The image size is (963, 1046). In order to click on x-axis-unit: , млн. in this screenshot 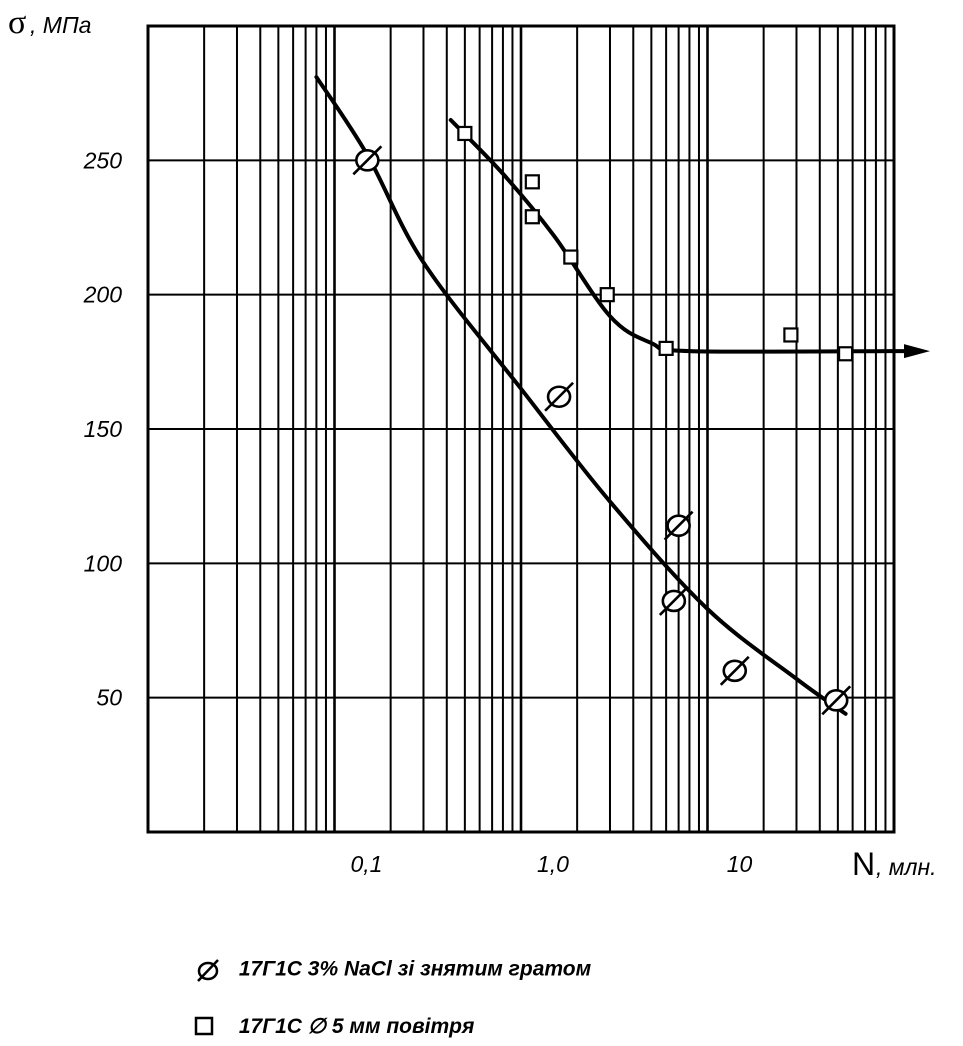, I will do `click(906, 867)`.